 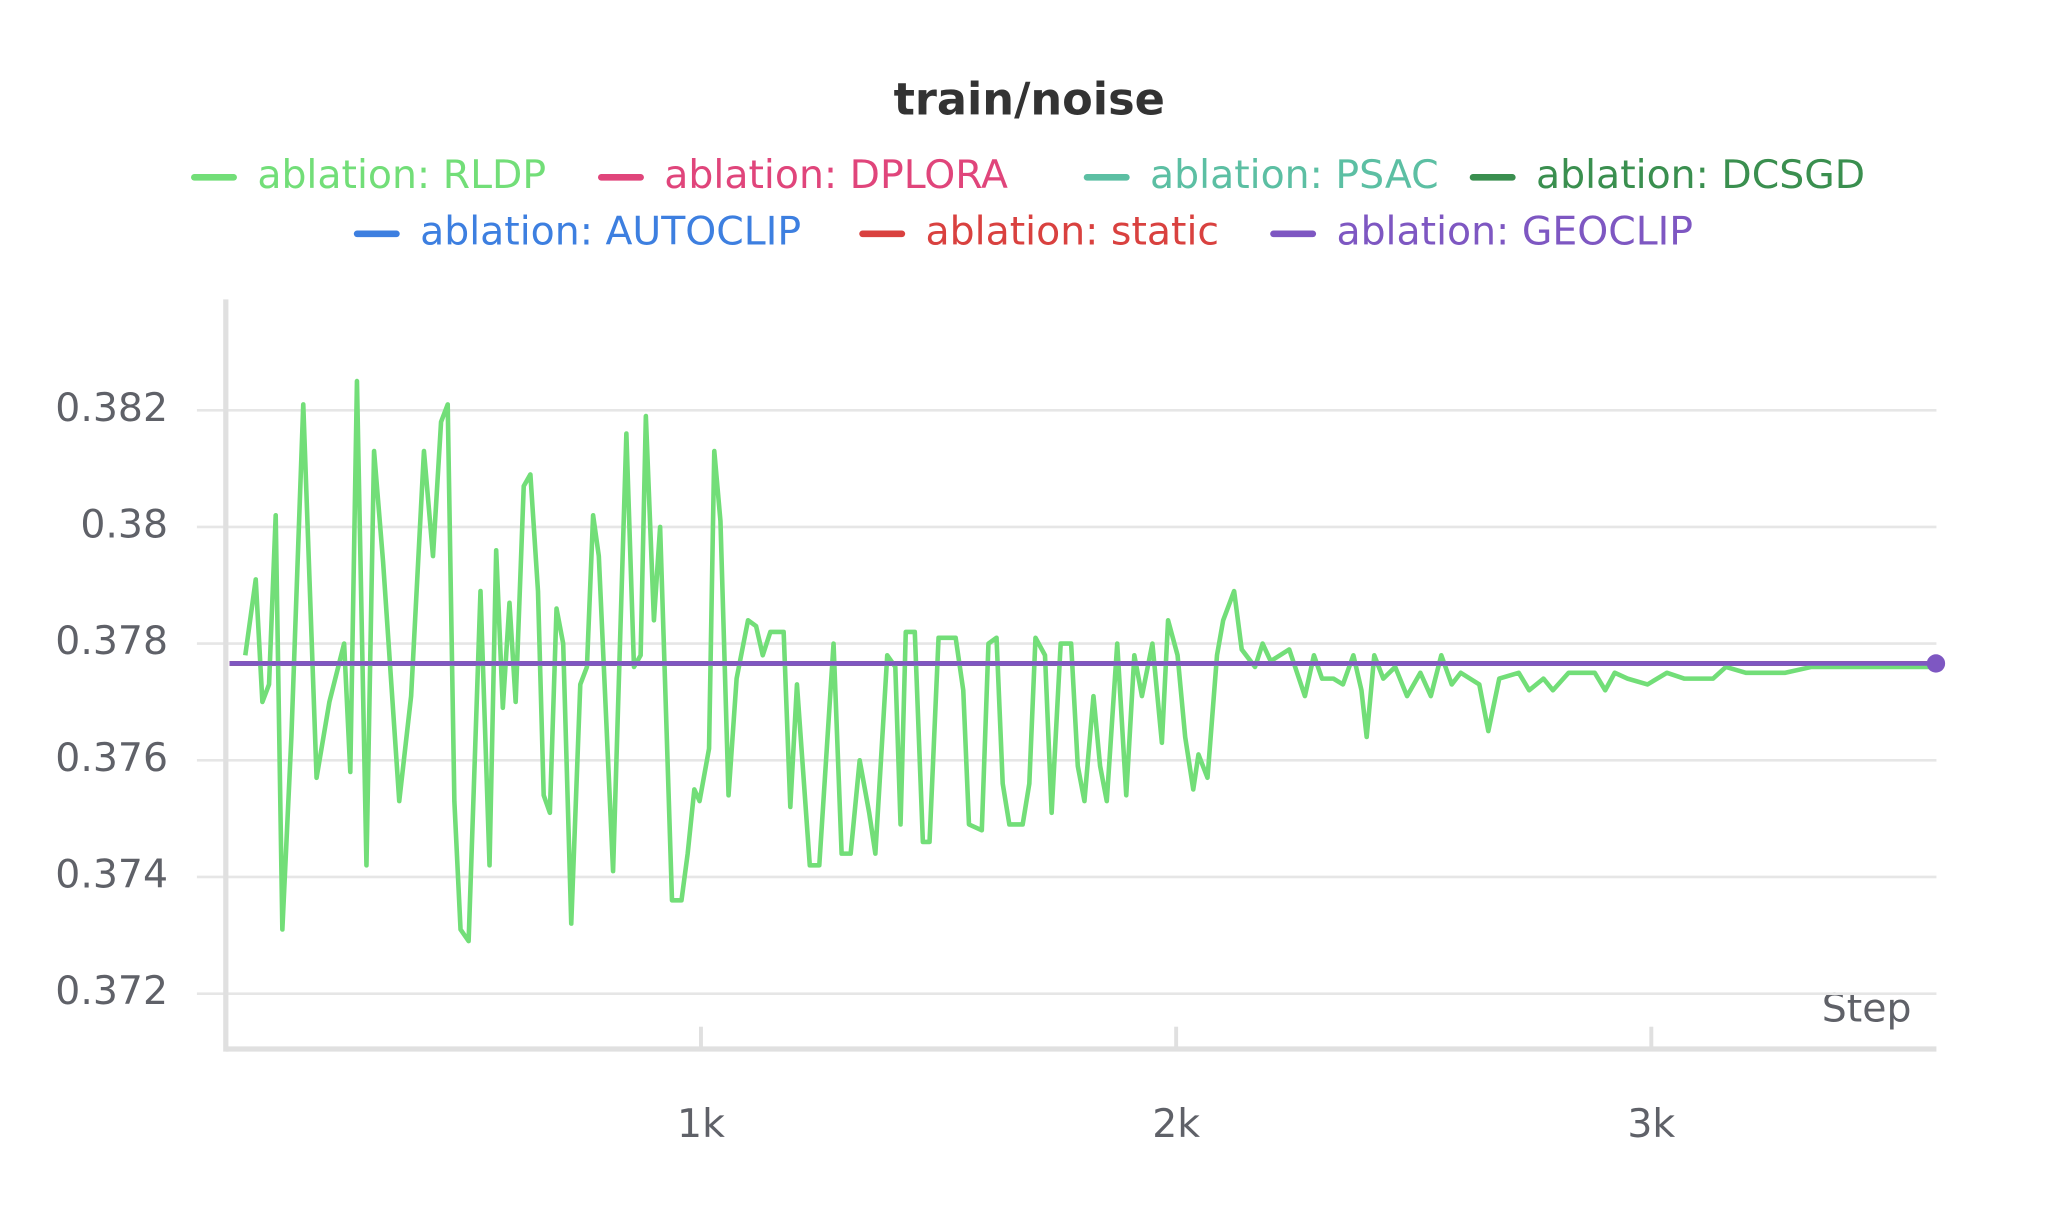 I want to click on legend-label: ablation: DPLORA, so click(x=836, y=175).